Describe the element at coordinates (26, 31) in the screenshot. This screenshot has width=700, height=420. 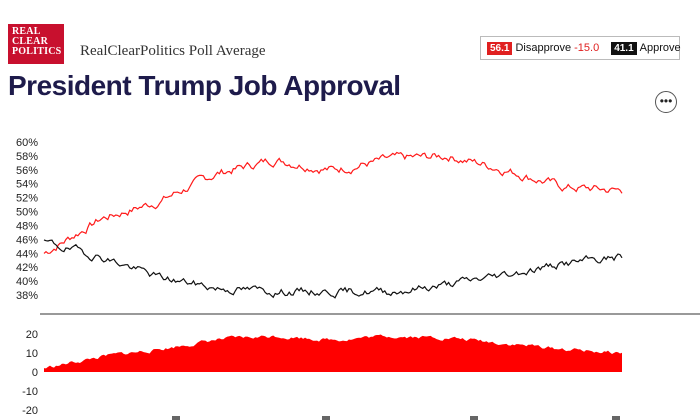
I see `logo-line-1: REAL` at that location.